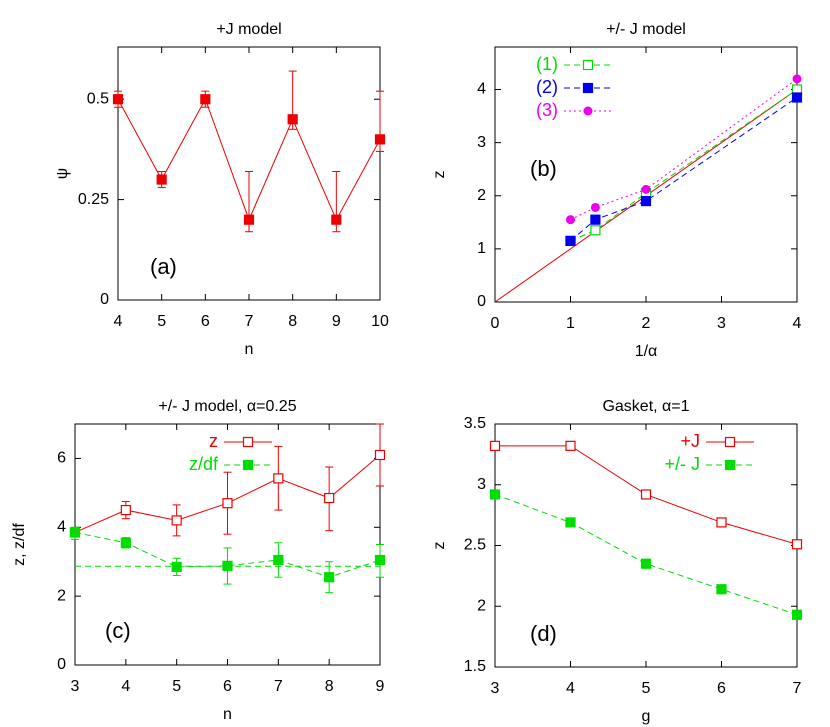 This screenshot has width=830, height=727. I want to click on x-tick-label: 2, so click(646, 323).